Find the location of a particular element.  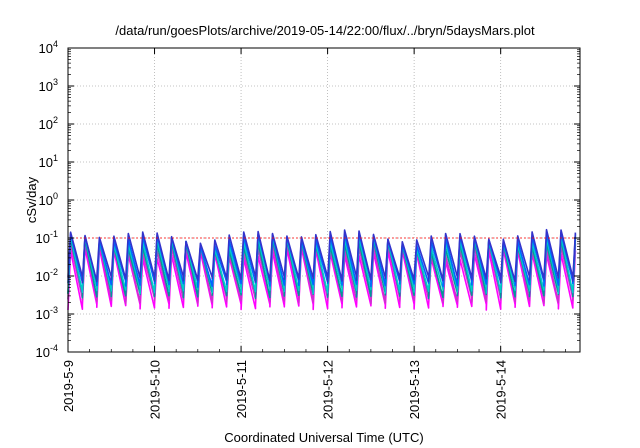

x-tick-label: 2019-5-9 is located at coordinates (68, 386).